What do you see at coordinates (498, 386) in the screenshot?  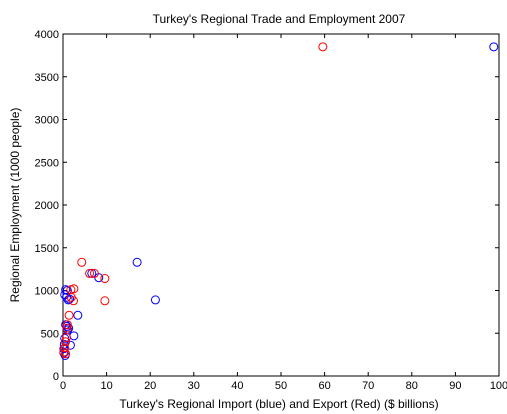 I see `x-tick-label: 100` at bounding box center [498, 386].